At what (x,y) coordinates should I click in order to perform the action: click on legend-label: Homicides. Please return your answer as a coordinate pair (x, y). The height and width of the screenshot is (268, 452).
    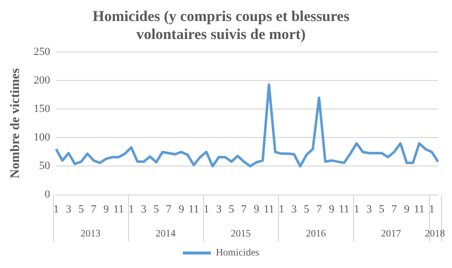
    Looking at the image, I should click on (238, 253).